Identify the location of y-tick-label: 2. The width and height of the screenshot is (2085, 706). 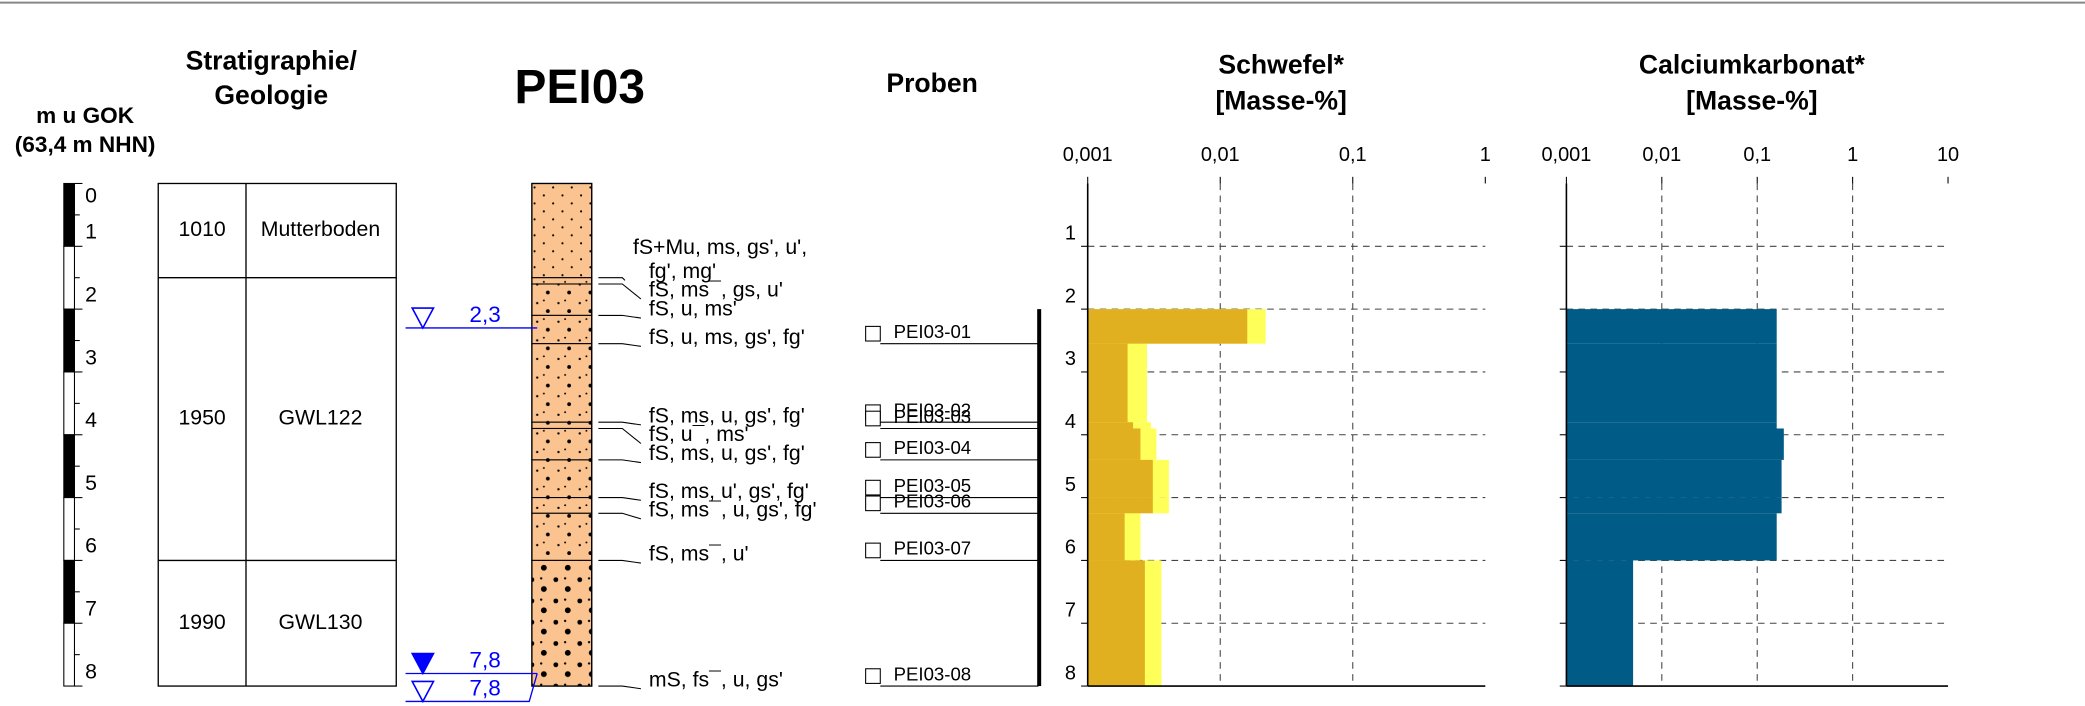
(1070, 296).